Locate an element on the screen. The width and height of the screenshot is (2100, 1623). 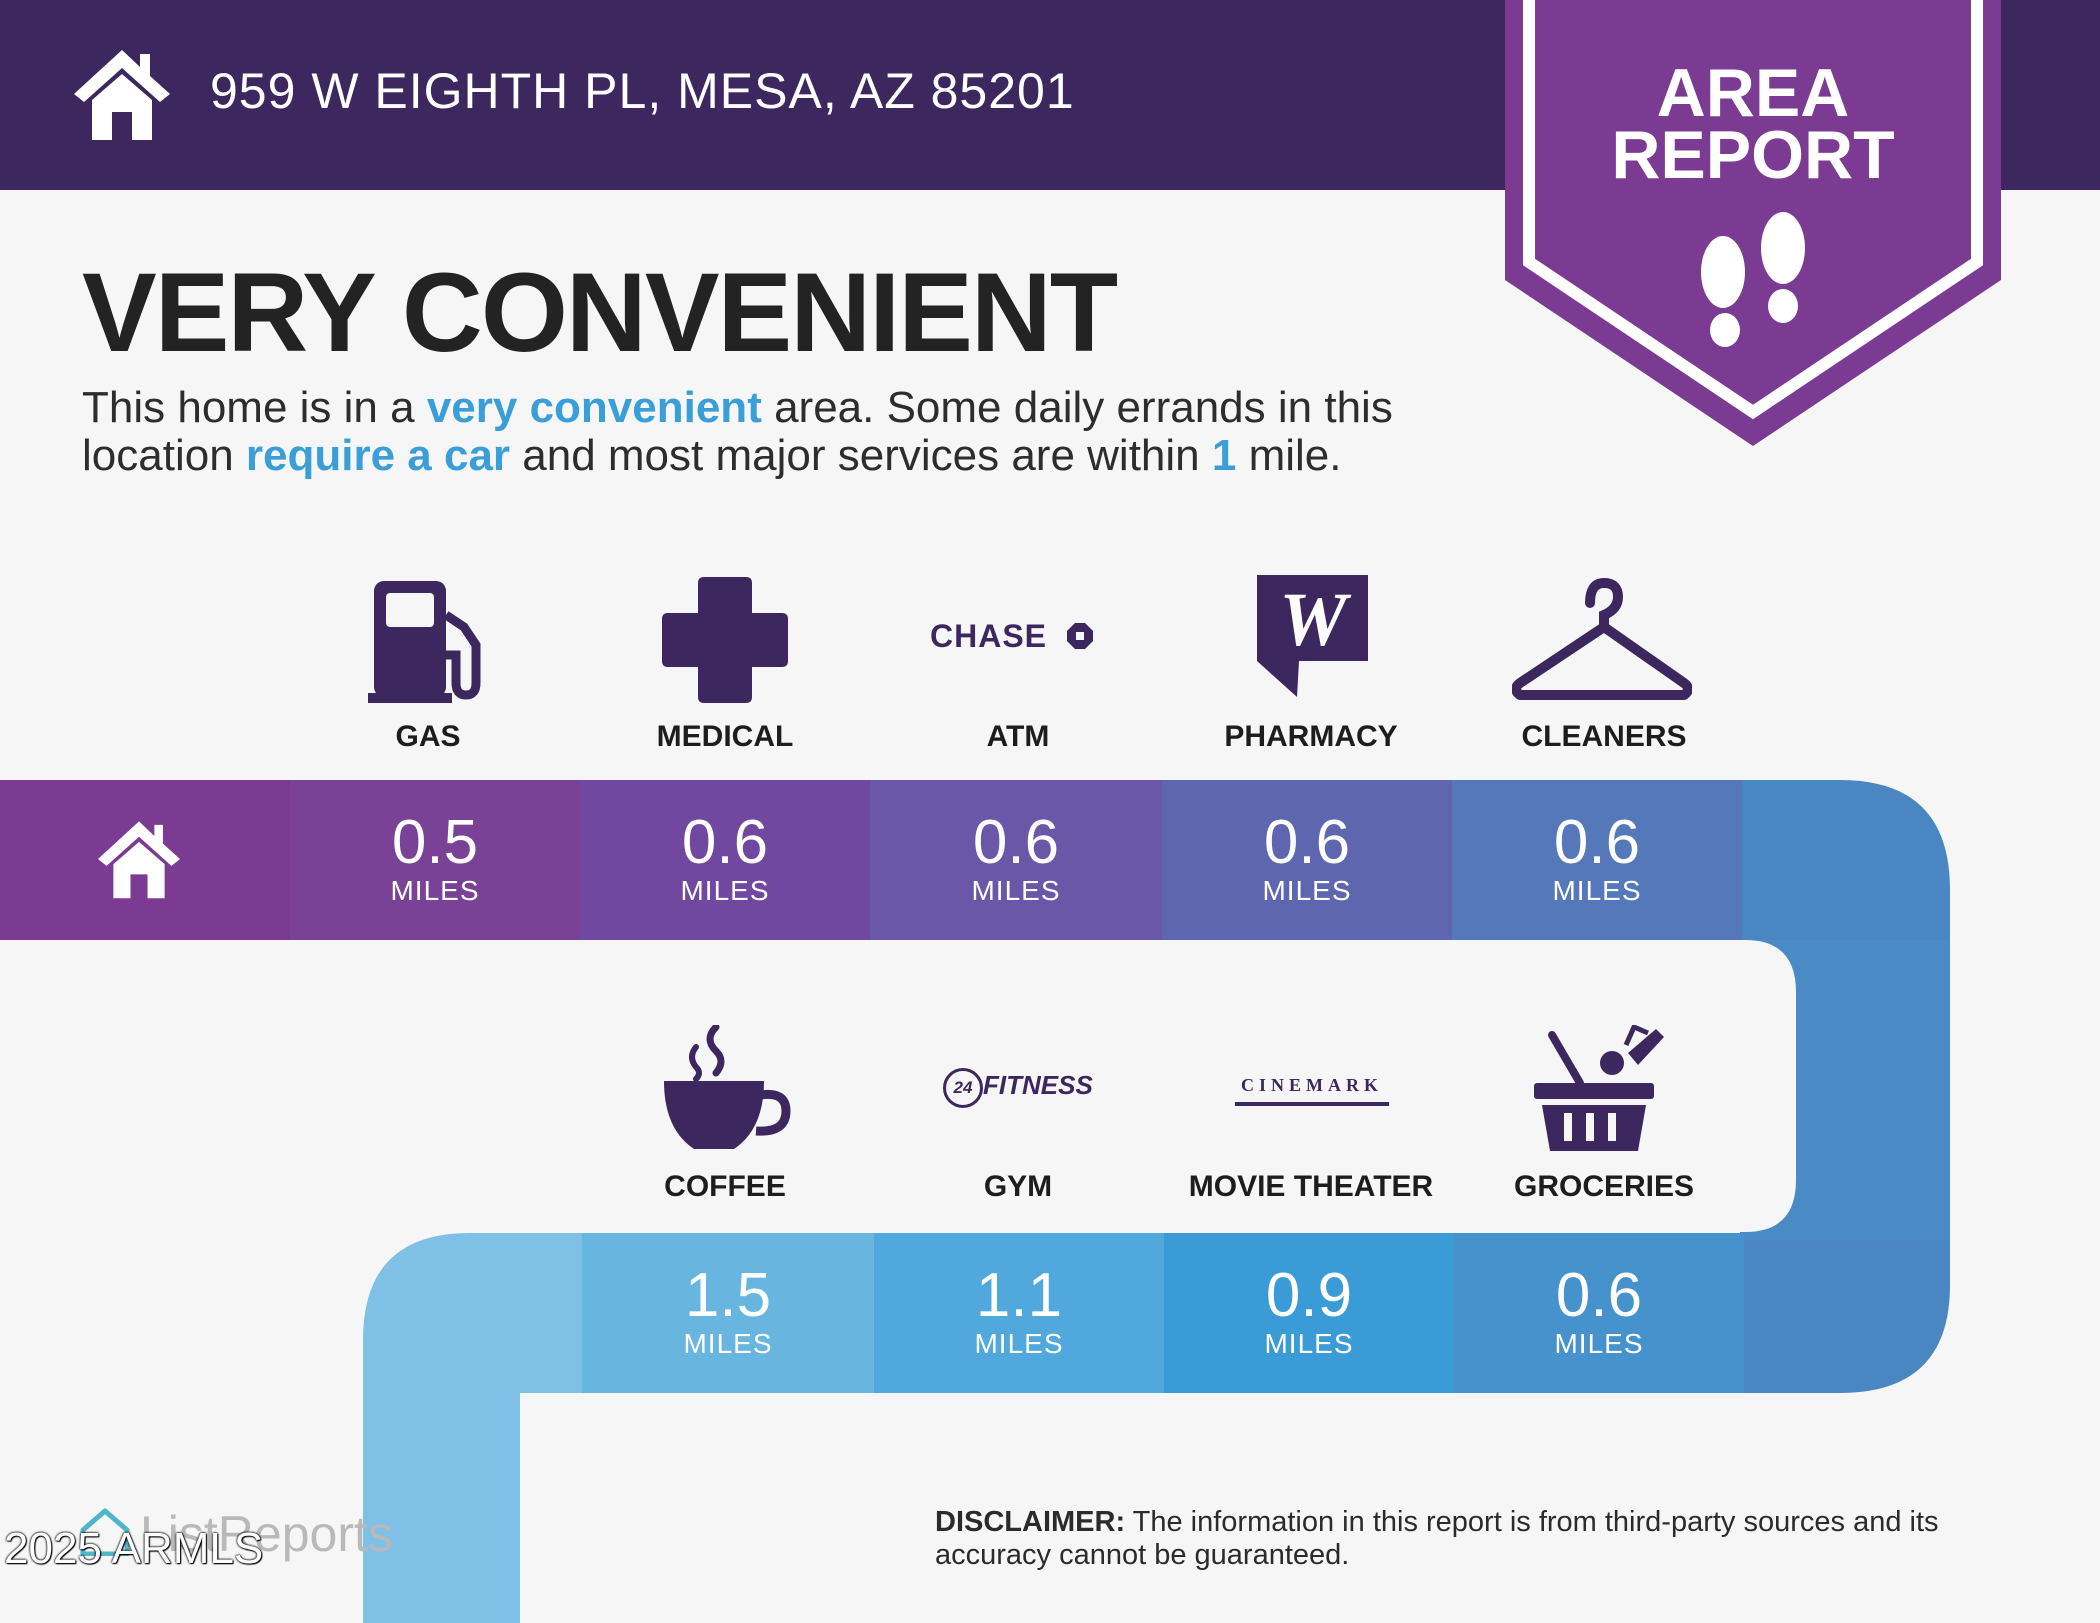
distance-cell-pharmacy: 0.6 MILES is located at coordinates (1307, 860).